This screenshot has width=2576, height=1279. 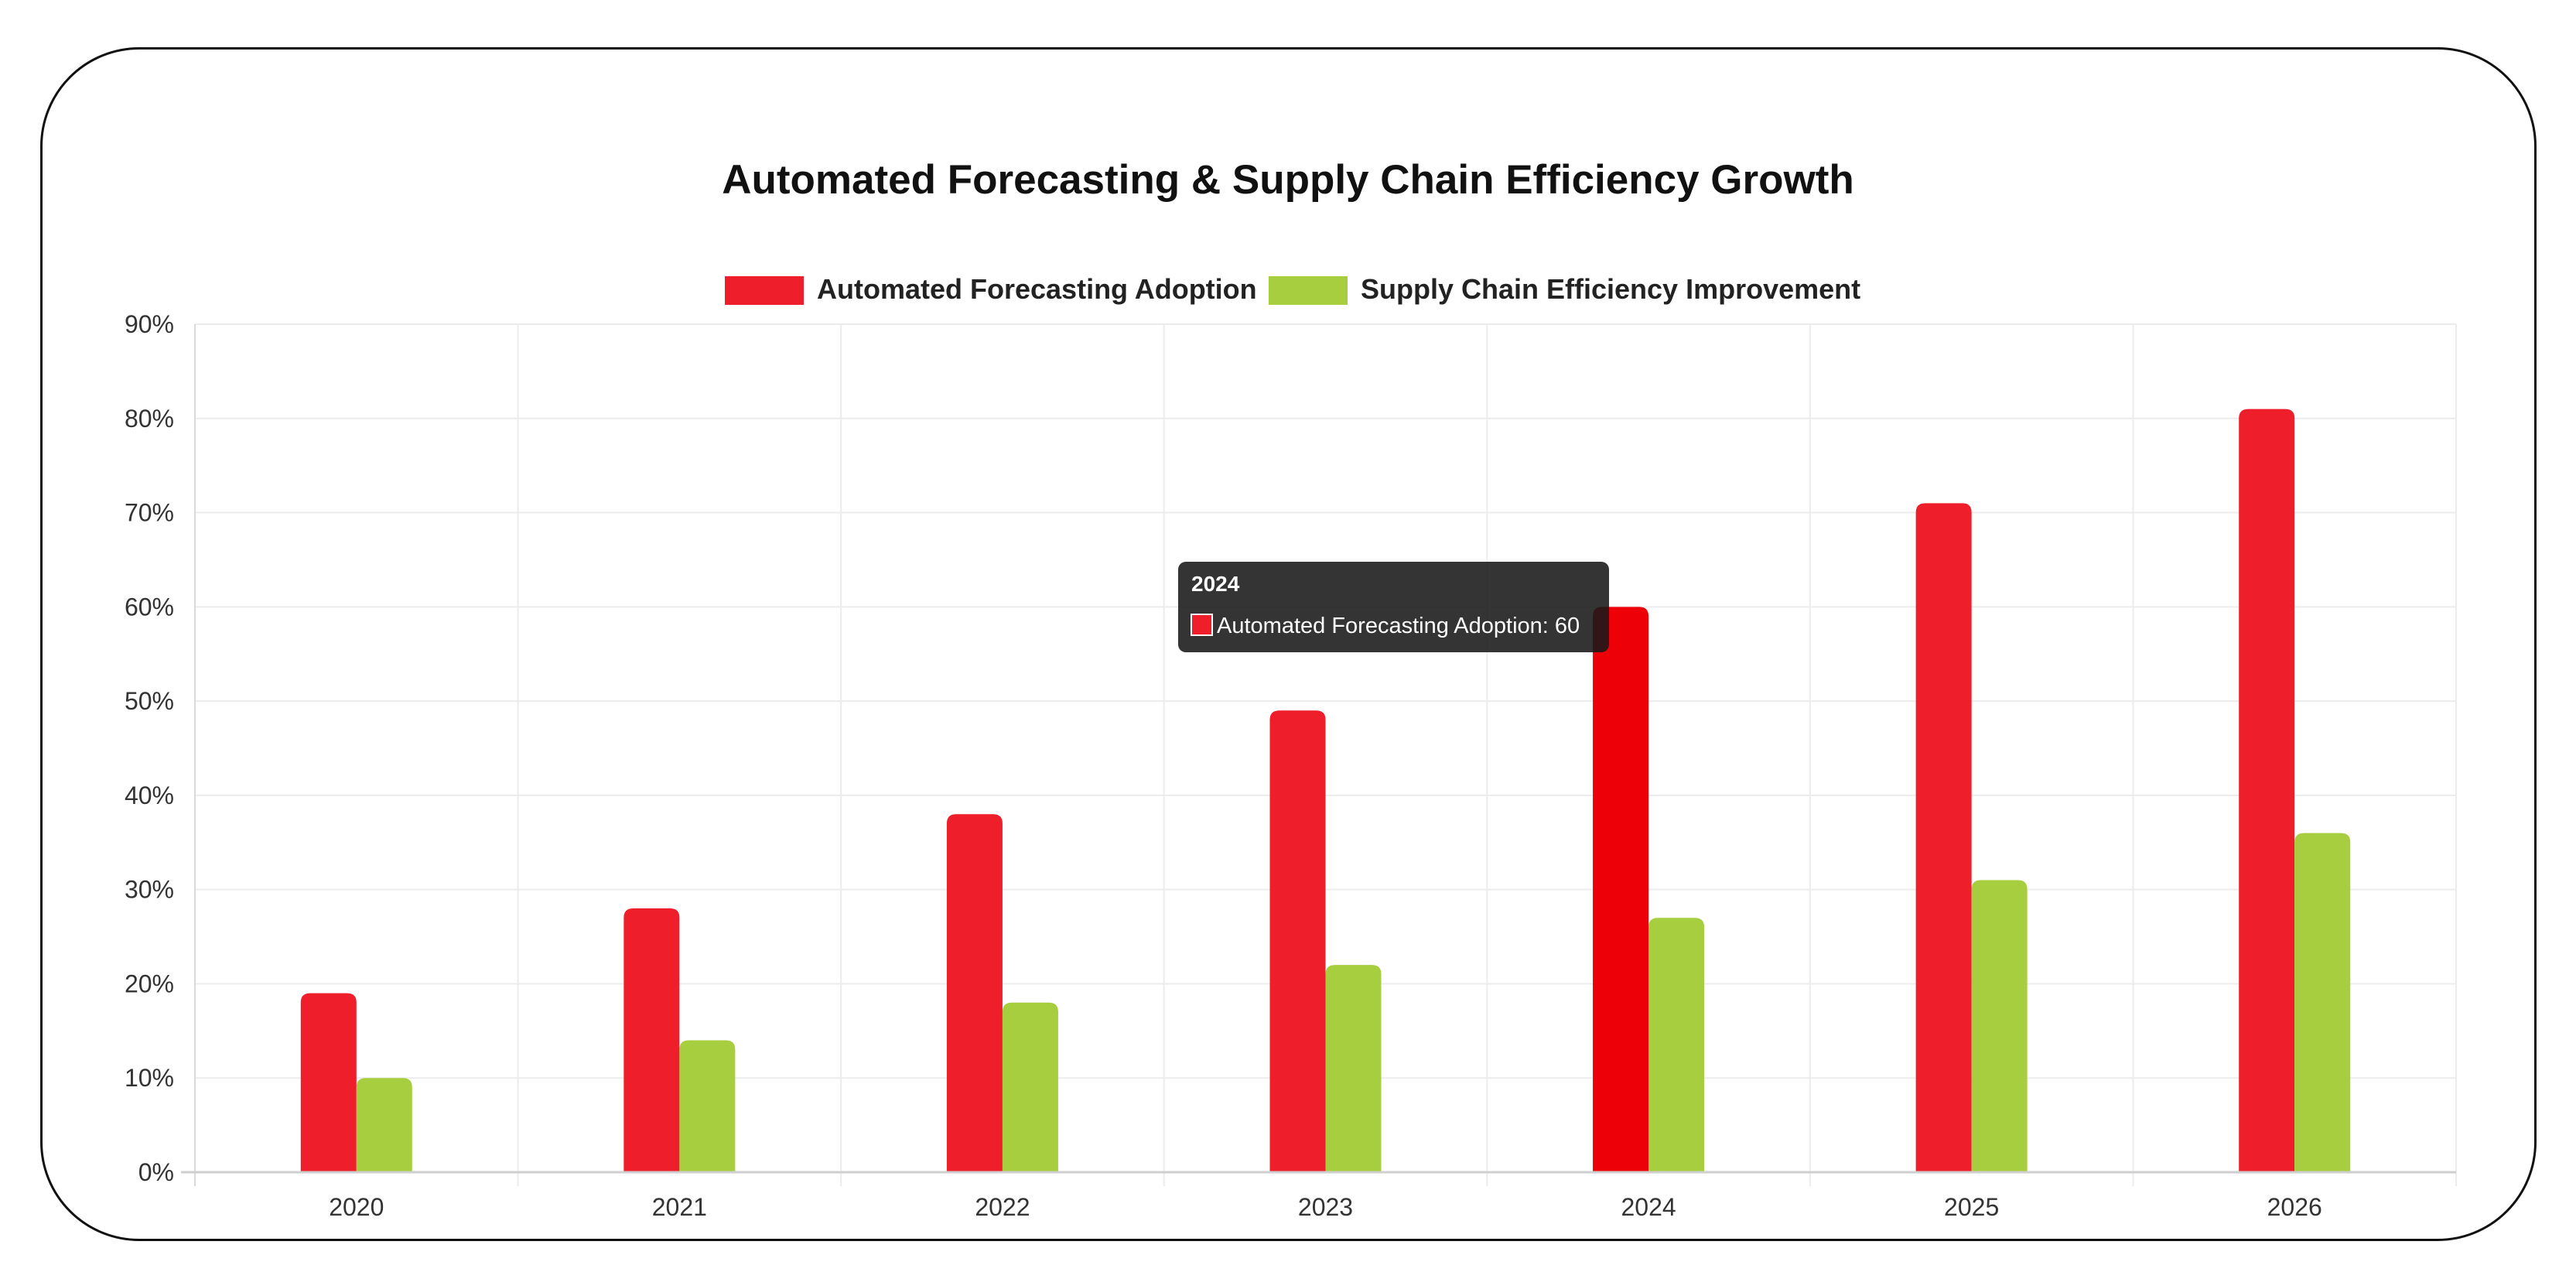 I want to click on bar-automated-forecasting-2020, so click(x=328, y=1082).